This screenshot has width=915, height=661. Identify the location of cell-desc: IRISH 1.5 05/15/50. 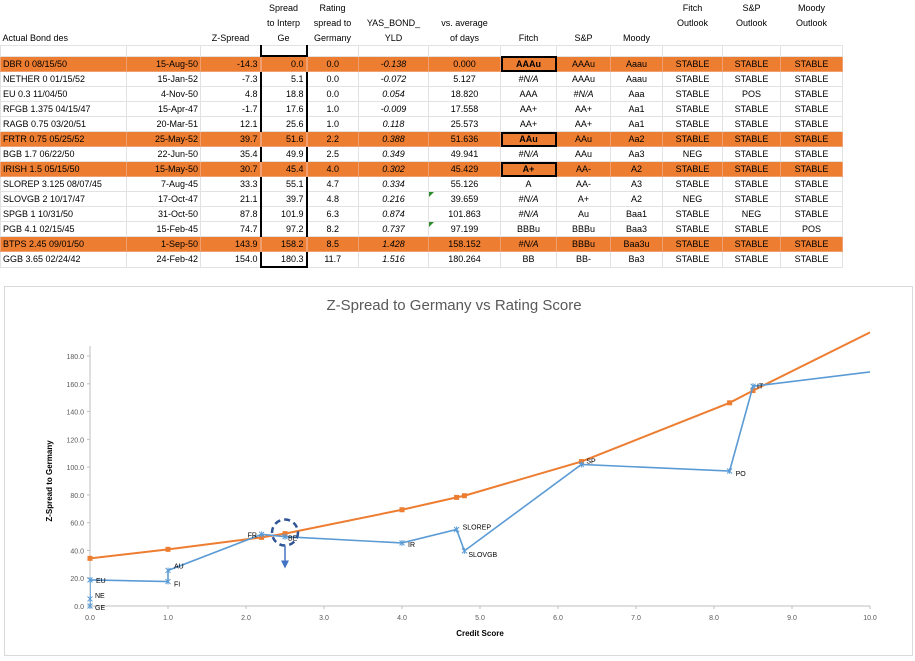
(63, 169).